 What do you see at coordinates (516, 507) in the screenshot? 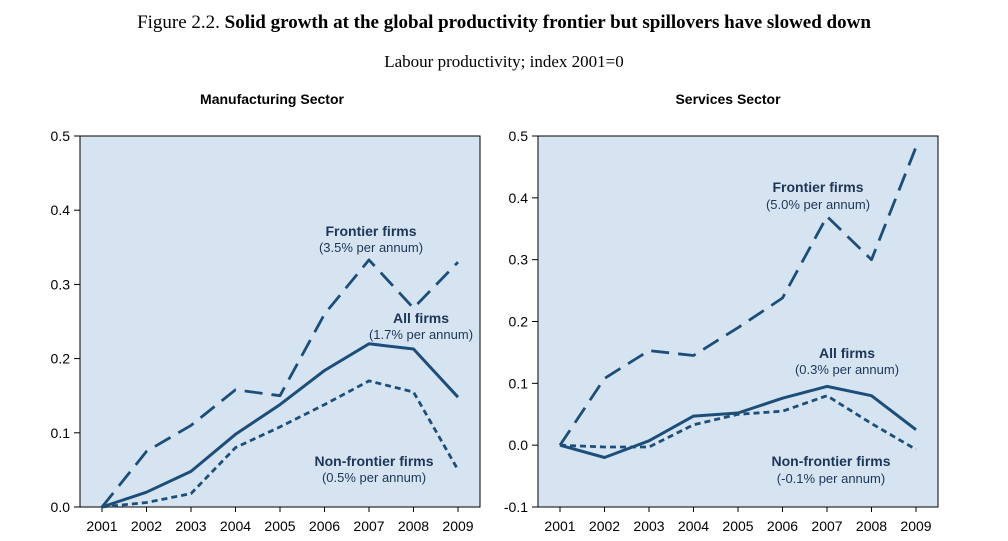
I see `svc-ytick-label: -0.1` at bounding box center [516, 507].